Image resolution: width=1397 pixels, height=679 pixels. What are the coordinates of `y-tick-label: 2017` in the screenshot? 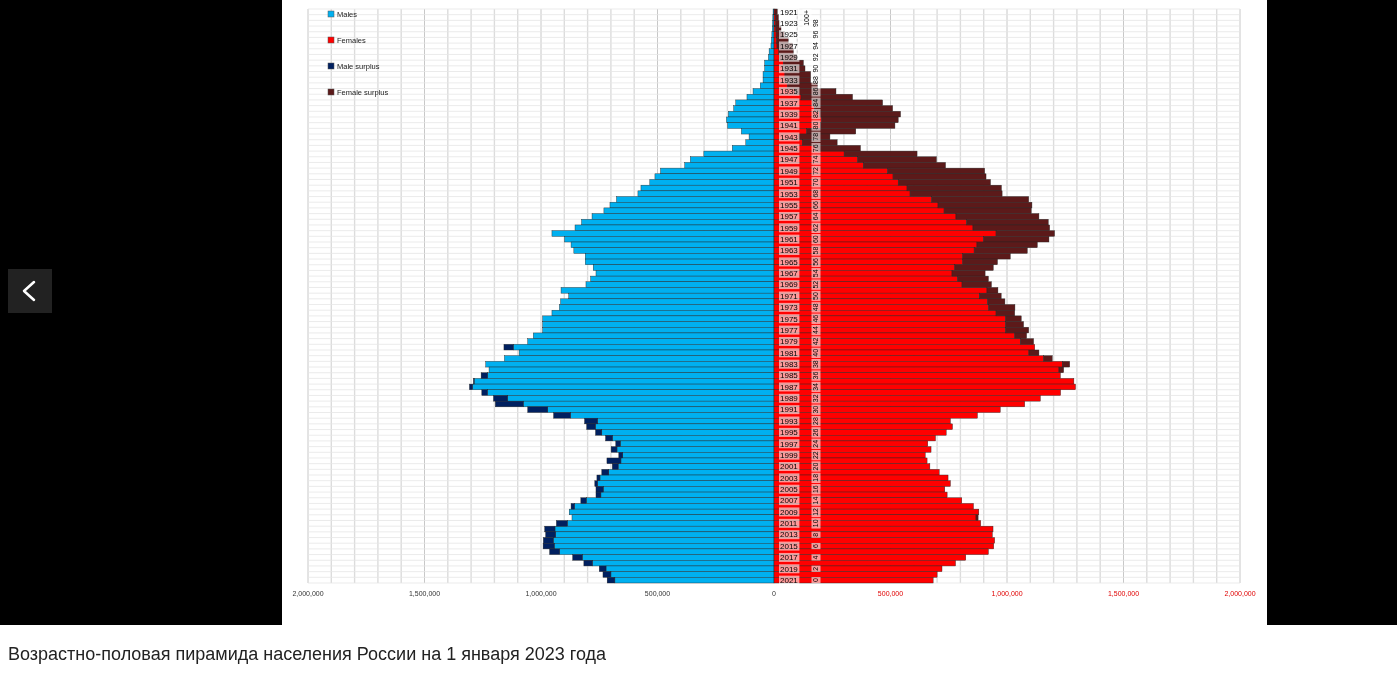 It's located at (789, 558).